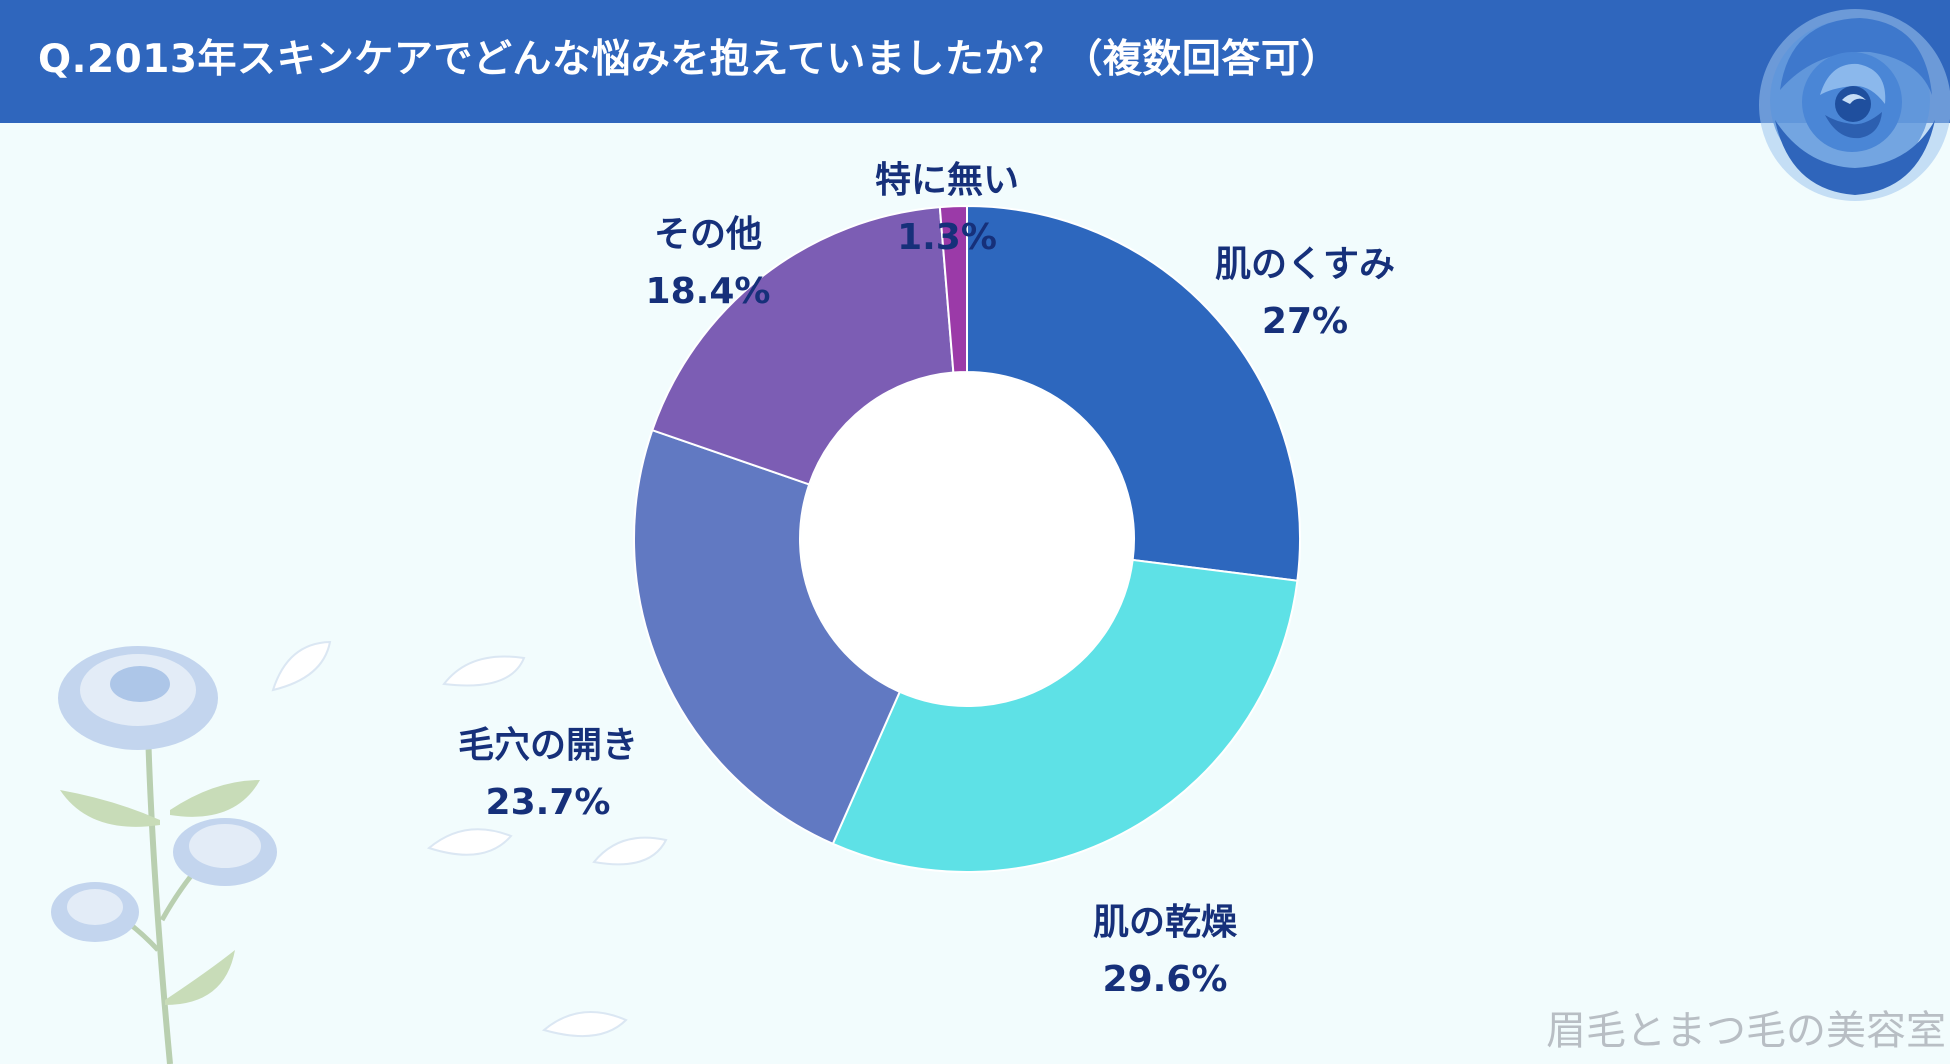  I want to click on slice-label: 毛穴の開き 23.7%, so click(548, 774).